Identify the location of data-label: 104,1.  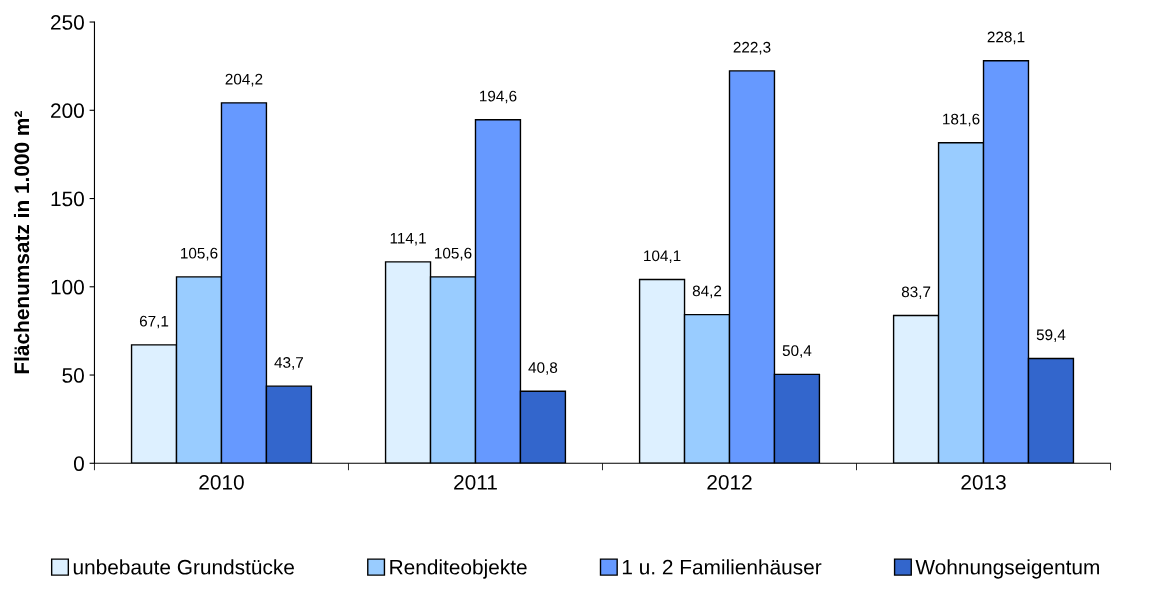
(662, 257).